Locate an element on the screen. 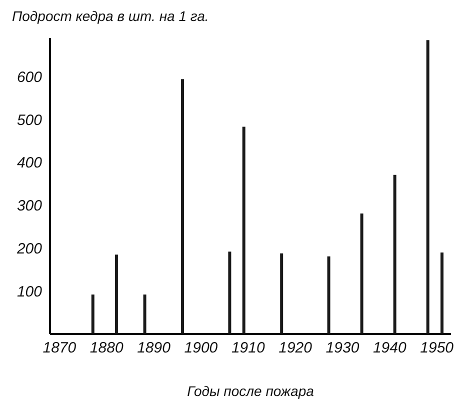  x-tick-label: 1950 is located at coordinates (437, 348).